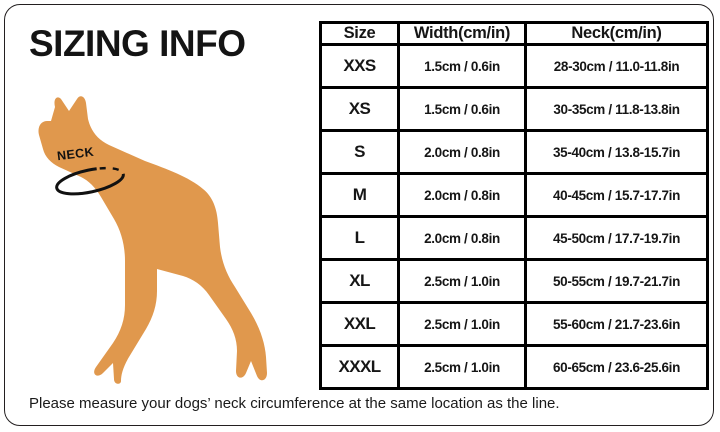  I want to click on neck-measure-line-dashed, so click(90, 181).